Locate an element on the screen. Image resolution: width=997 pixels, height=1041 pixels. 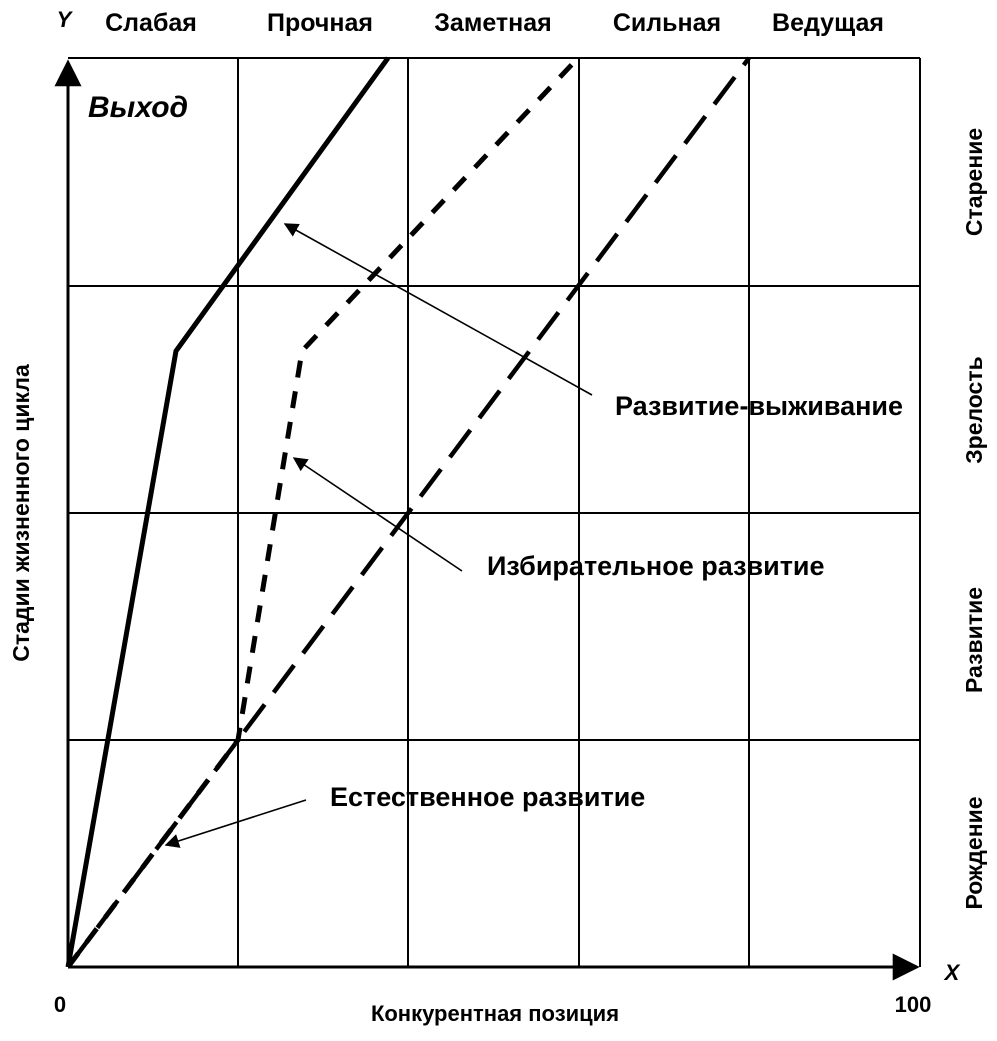
column-label-powerful: Сильная is located at coordinates (667, 23).